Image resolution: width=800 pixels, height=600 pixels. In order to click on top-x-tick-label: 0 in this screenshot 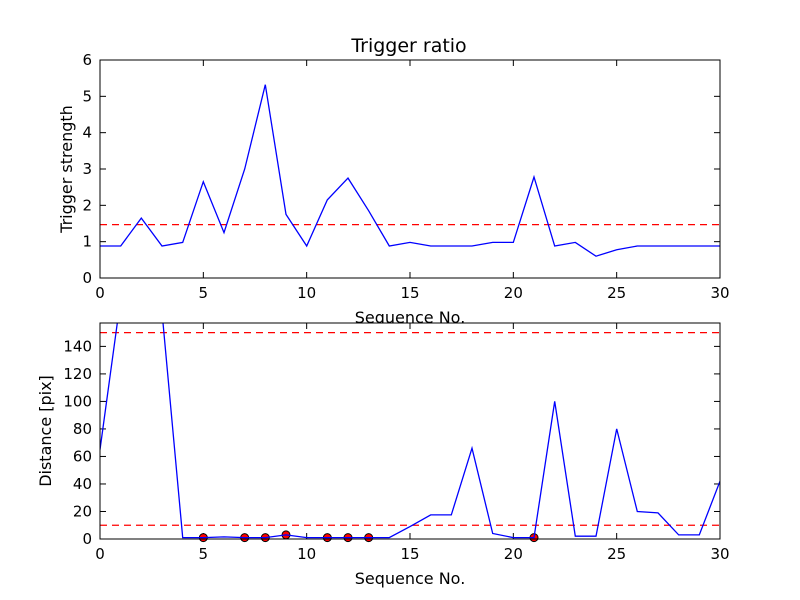, I will do `click(100, 293)`.